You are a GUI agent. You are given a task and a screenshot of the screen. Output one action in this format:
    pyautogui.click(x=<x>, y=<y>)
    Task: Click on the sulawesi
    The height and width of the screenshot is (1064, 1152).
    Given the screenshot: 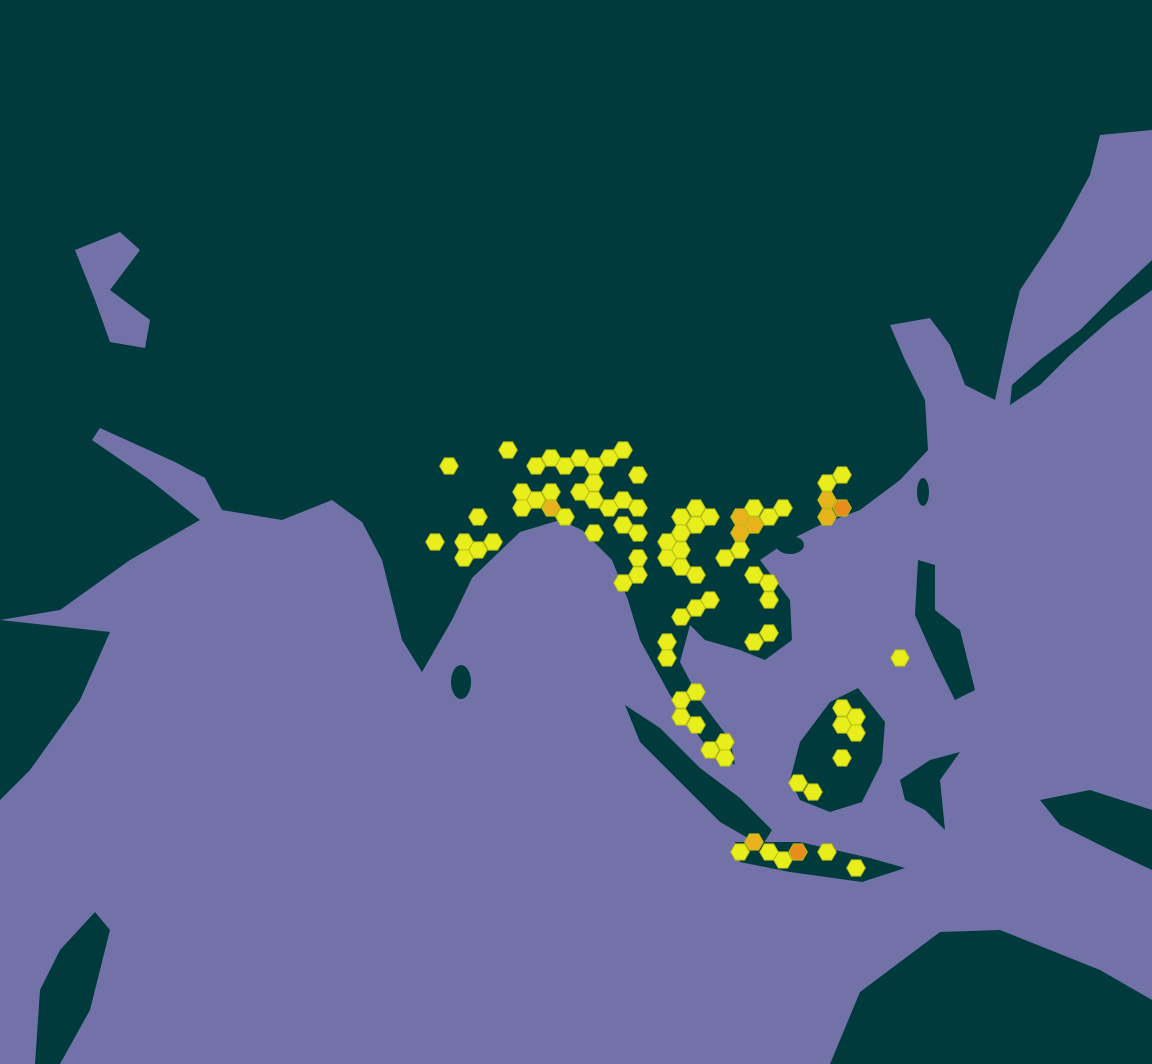 What is the action you would take?
    pyautogui.click(x=930, y=791)
    